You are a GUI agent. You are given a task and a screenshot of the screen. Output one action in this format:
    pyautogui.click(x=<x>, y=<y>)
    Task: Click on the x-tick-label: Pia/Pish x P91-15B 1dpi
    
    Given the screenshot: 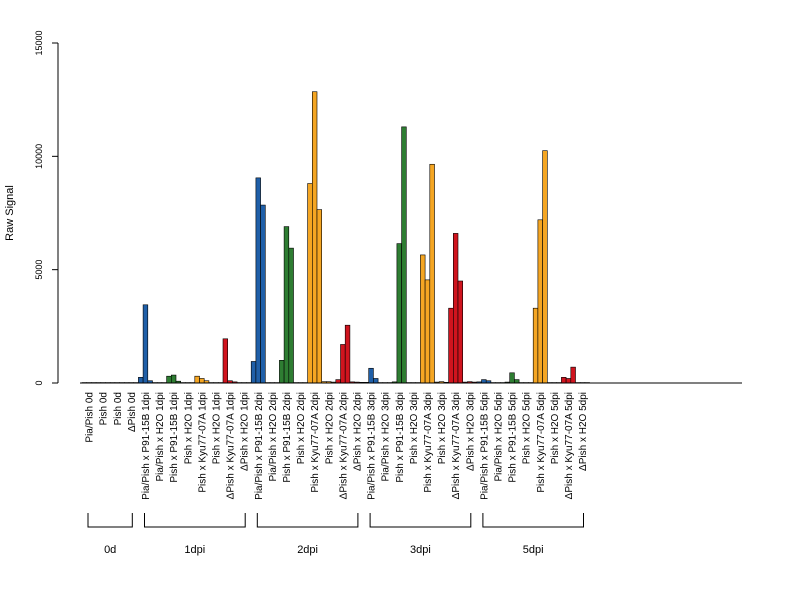 What is the action you would take?
    pyautogui.click(x=146, y=446)
    